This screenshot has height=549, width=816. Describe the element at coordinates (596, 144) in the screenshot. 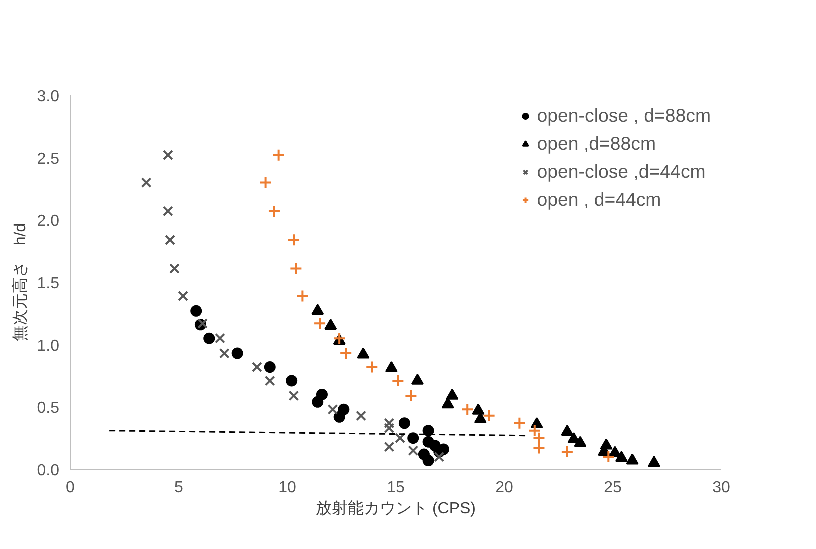

I see `legend-label: open ,d=88cm` at that location.